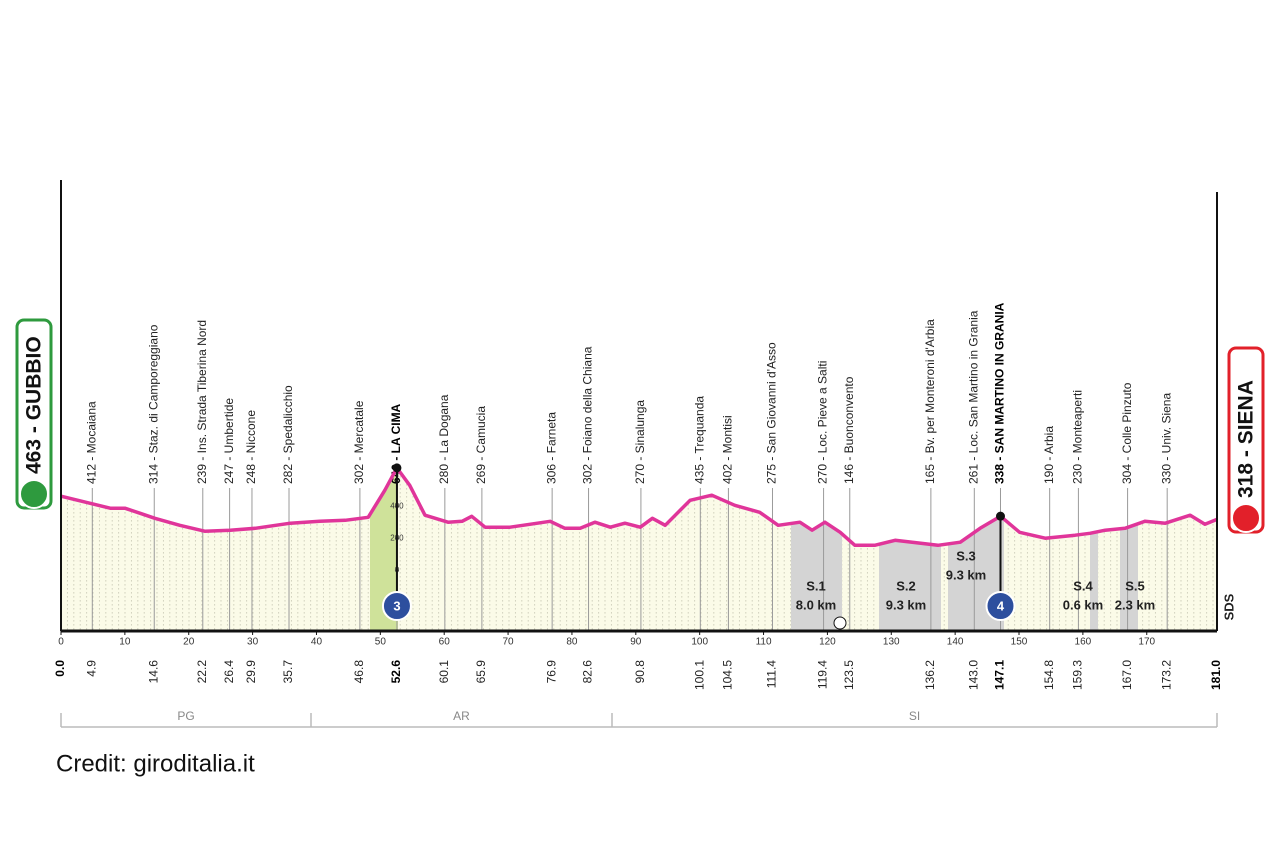  Describe the element at coordinates (1083, 642) in the screenshot. I see `x-tick-label: 160` at that location.